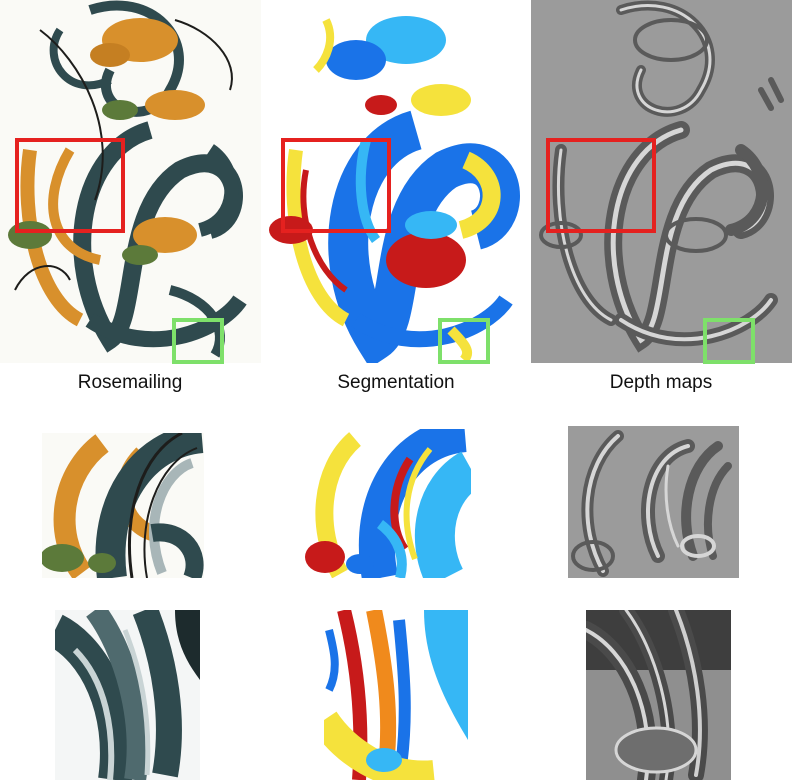  Describe the element at coordinates (658, 695) in the screenshot. I see `depth-map-crop-green` at that location.